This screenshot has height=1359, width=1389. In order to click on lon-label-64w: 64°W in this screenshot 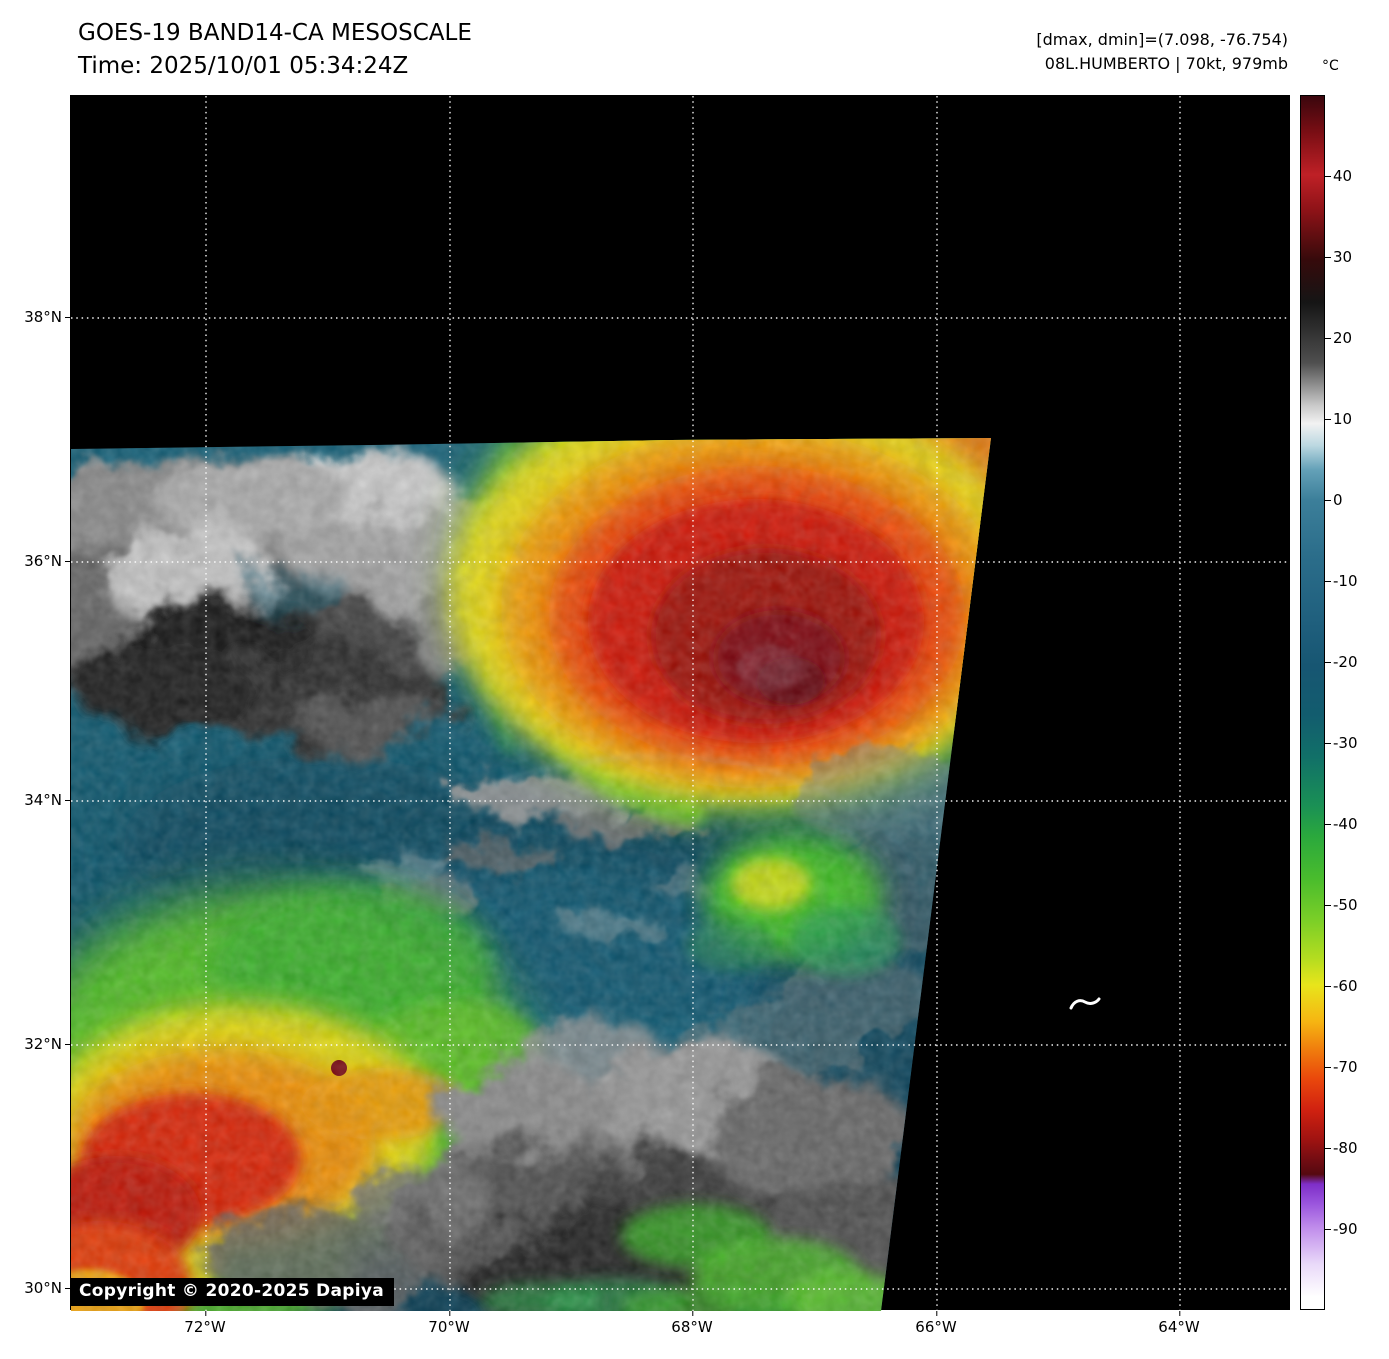, I will do `click(1179, 1323)`.